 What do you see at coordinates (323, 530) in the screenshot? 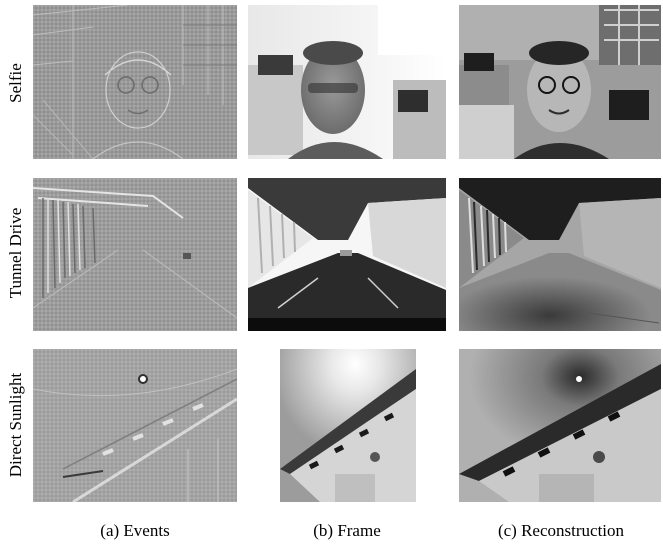
I see `caption-prefix: (b)` at bounding box center [323, 530].